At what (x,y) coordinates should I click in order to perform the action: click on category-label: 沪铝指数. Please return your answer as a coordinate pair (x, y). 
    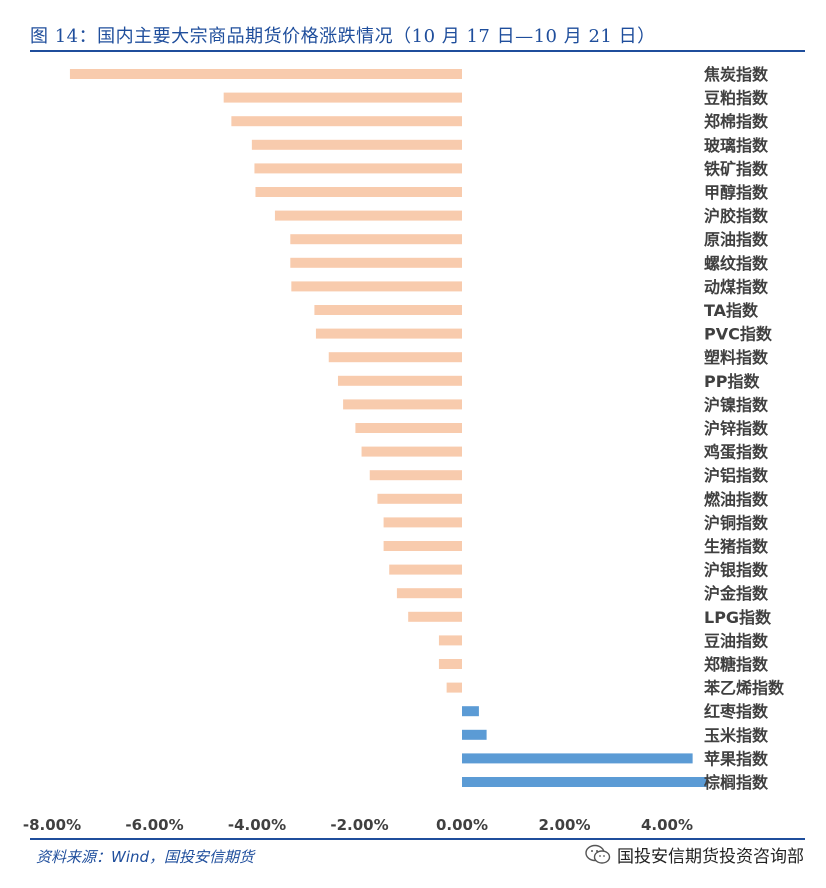
    Looking at the image, I should click on (736, 475).